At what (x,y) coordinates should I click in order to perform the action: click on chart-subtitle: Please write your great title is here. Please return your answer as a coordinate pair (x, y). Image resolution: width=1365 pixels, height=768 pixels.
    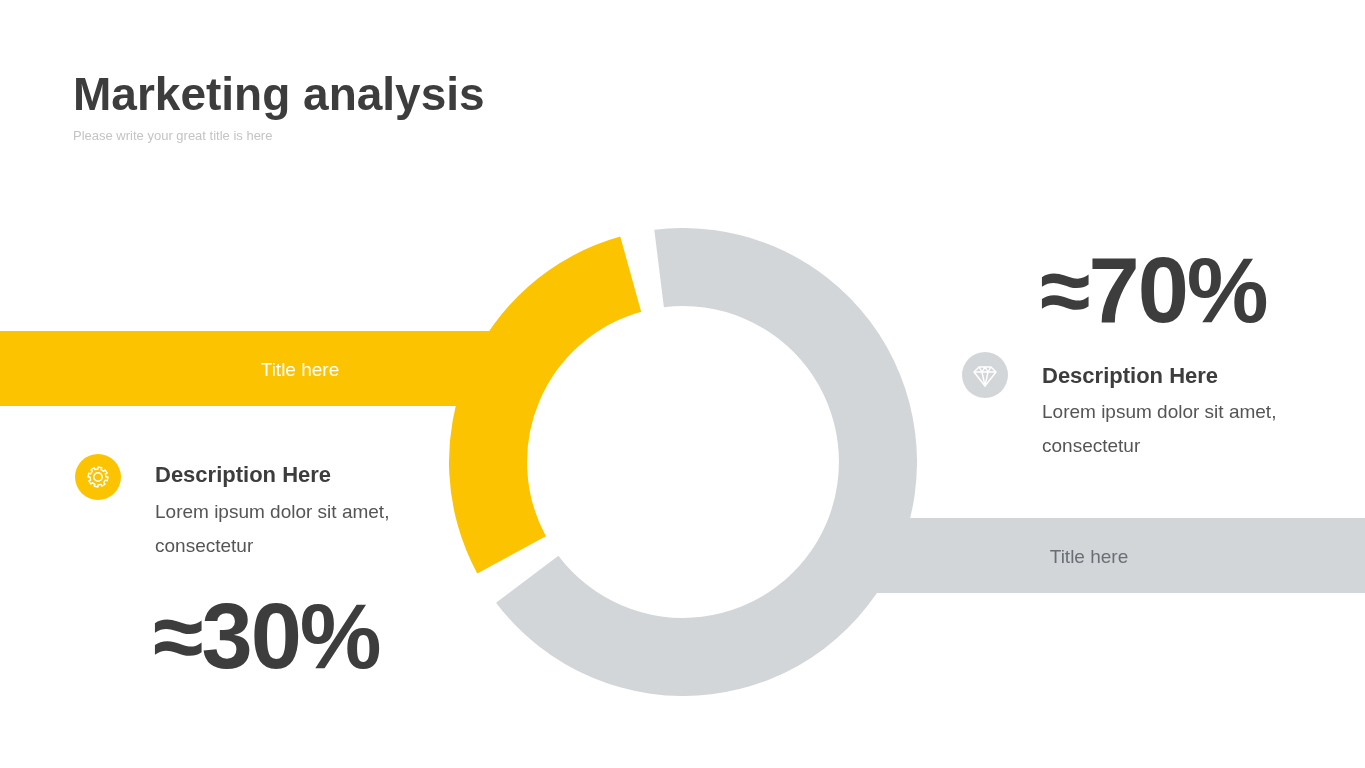
    Looking at the image, I should click on (173, 135).